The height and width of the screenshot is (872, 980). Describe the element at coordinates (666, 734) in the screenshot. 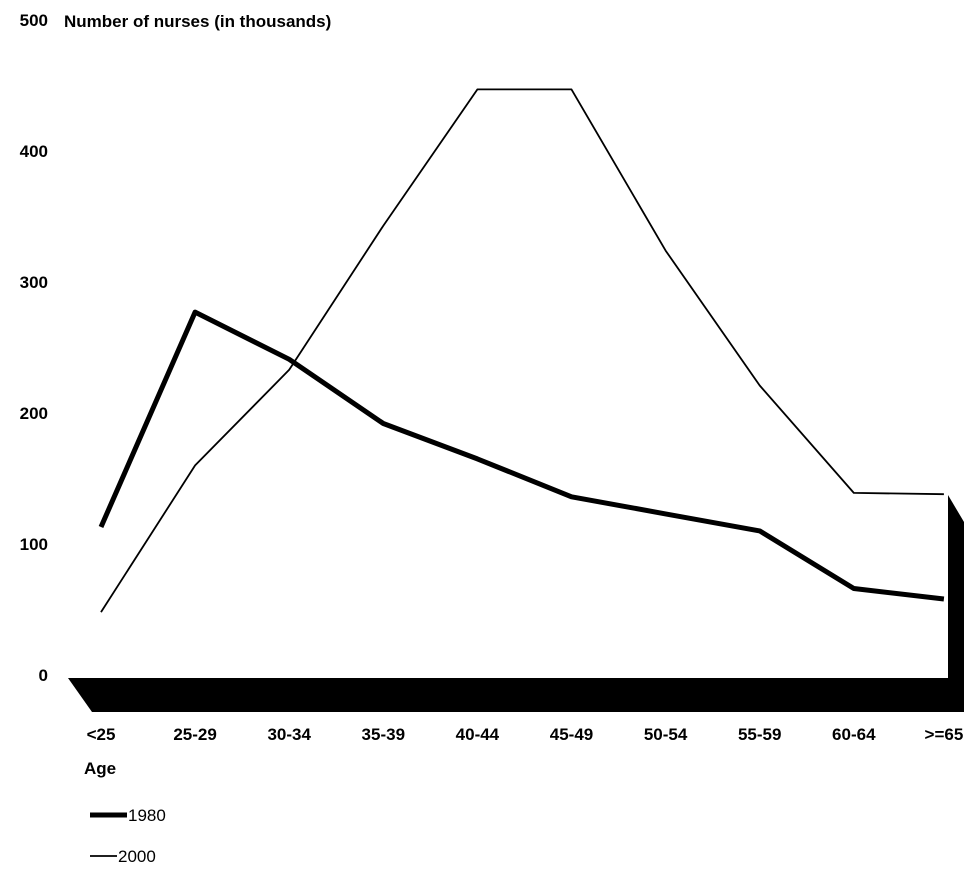

I see `x-tick-label: 50-54` at that location.